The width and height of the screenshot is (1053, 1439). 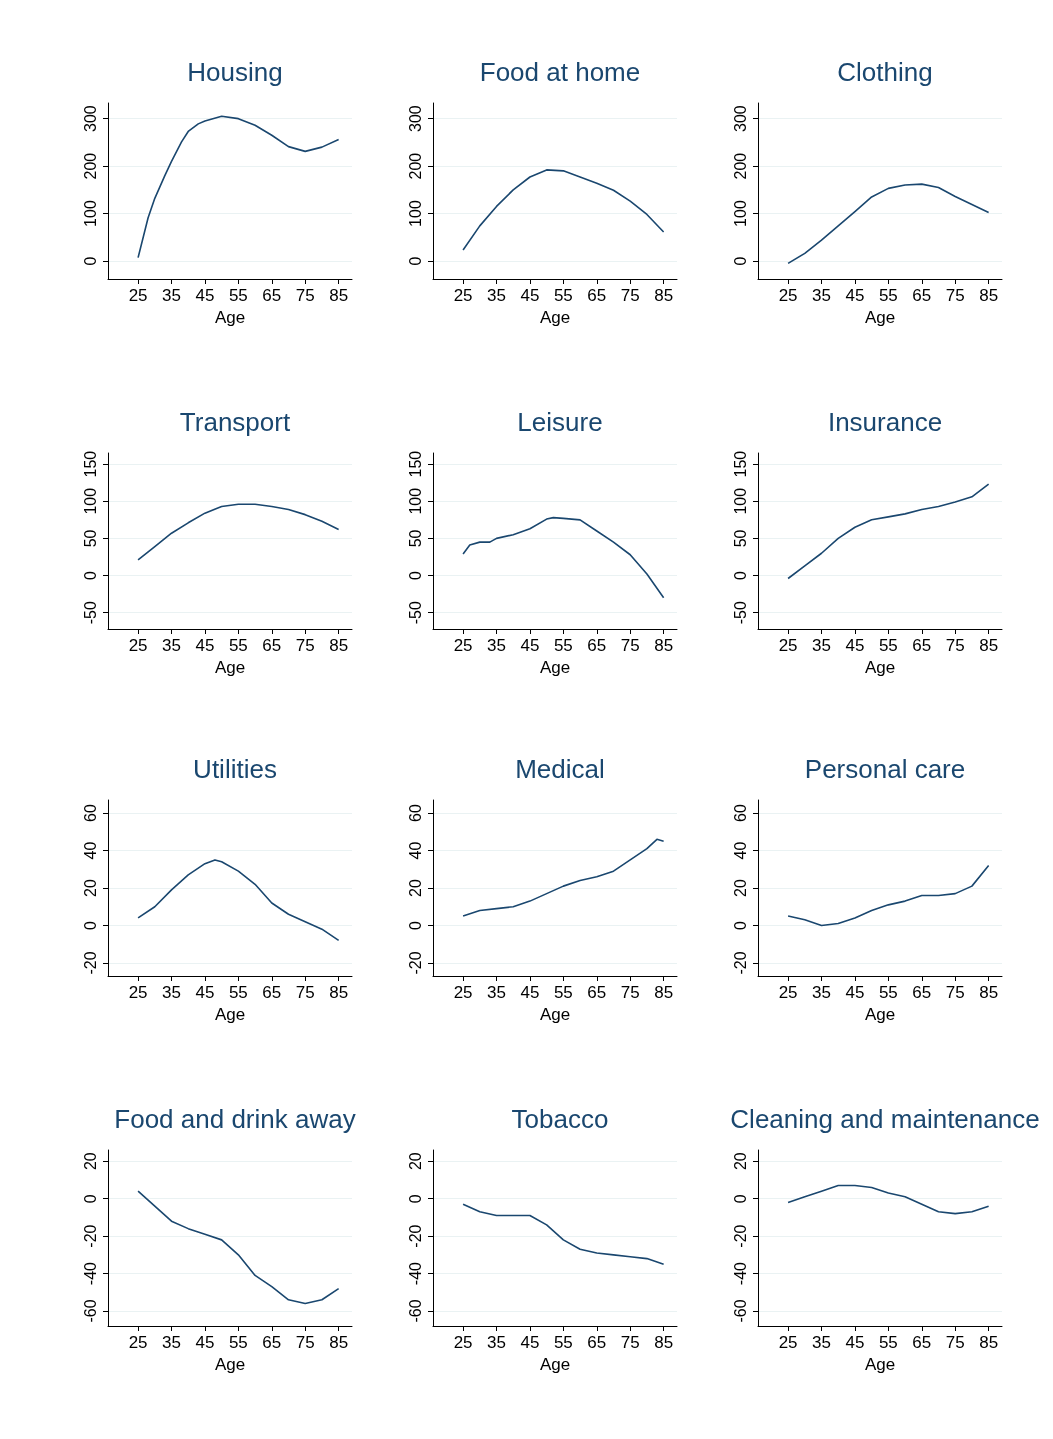 What do you see at coordinates (235, 422) in the screenshot?
I see `chart-title: Transport` at bounding box center [235, 422].